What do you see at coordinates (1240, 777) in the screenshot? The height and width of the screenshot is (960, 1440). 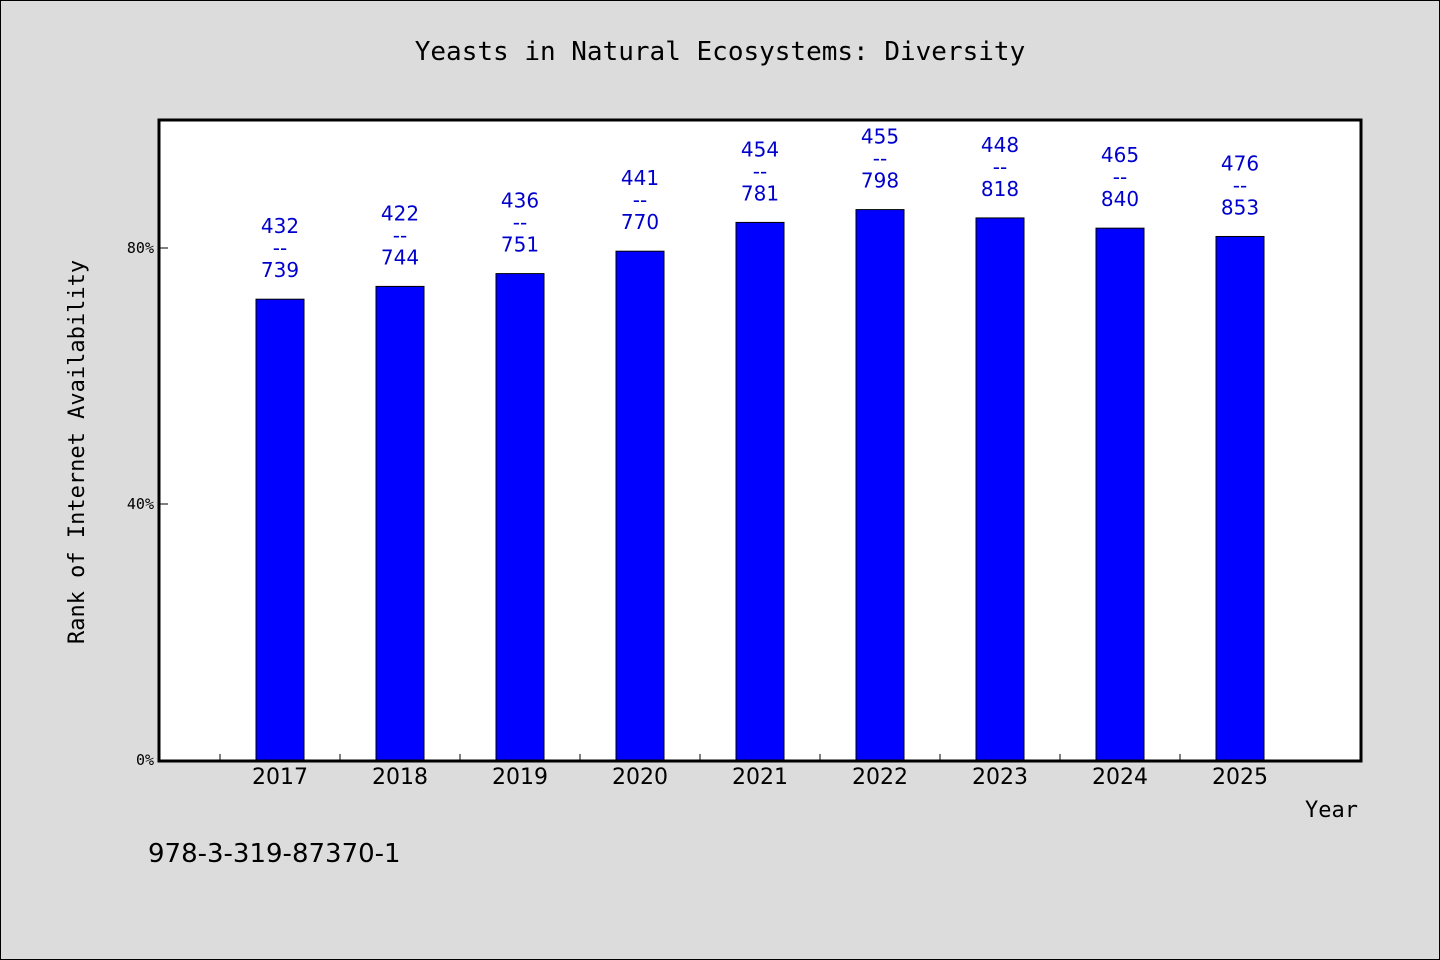 I see `x-tick-label: 2025` at bounding box center [1240, 777].